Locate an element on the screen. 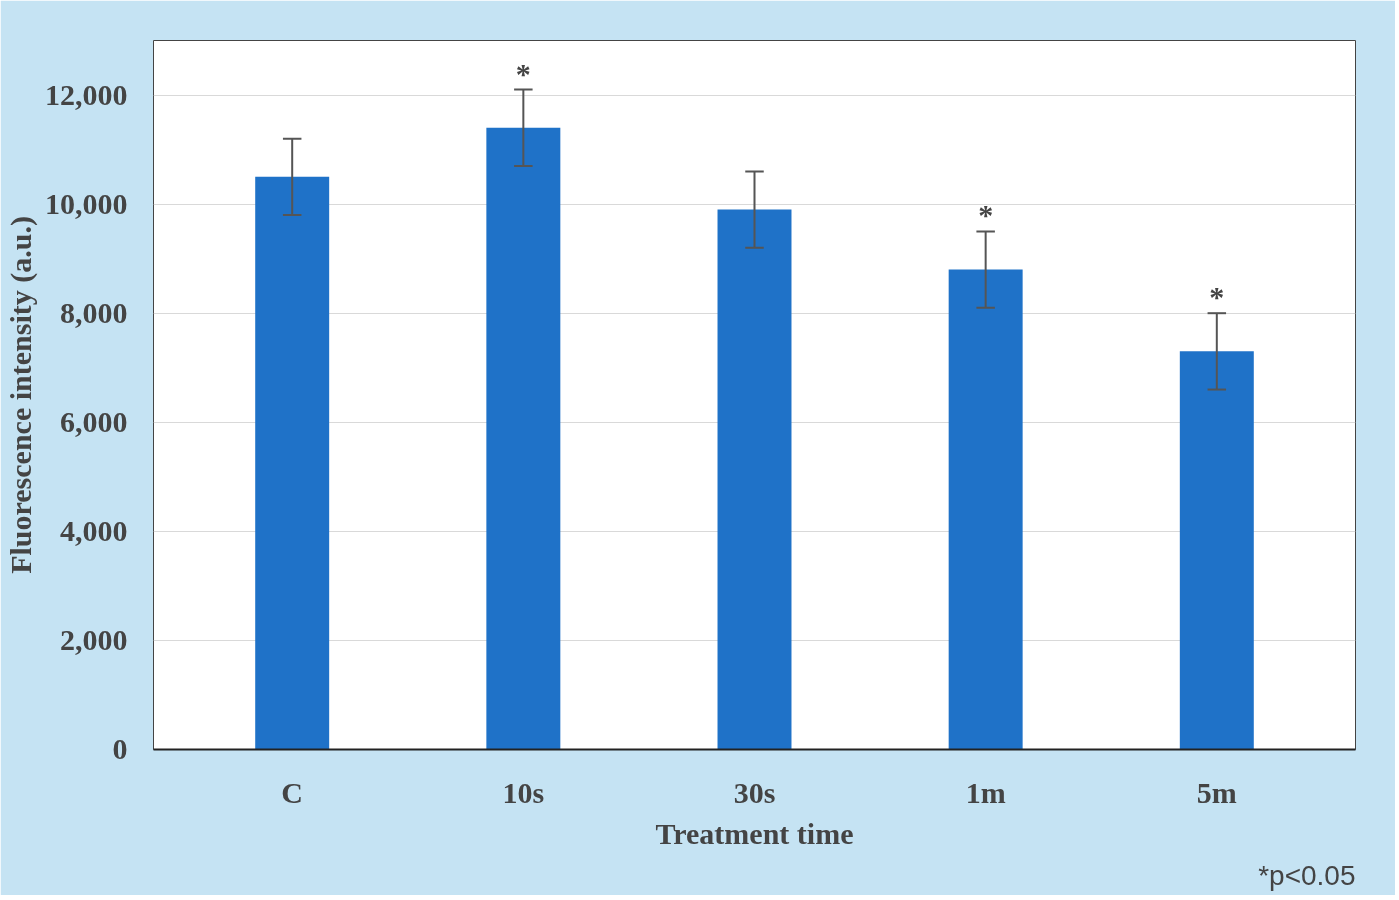 The image size is (1399, 900). y-tick-label: 8,000 is located at coordinates (94, 312).